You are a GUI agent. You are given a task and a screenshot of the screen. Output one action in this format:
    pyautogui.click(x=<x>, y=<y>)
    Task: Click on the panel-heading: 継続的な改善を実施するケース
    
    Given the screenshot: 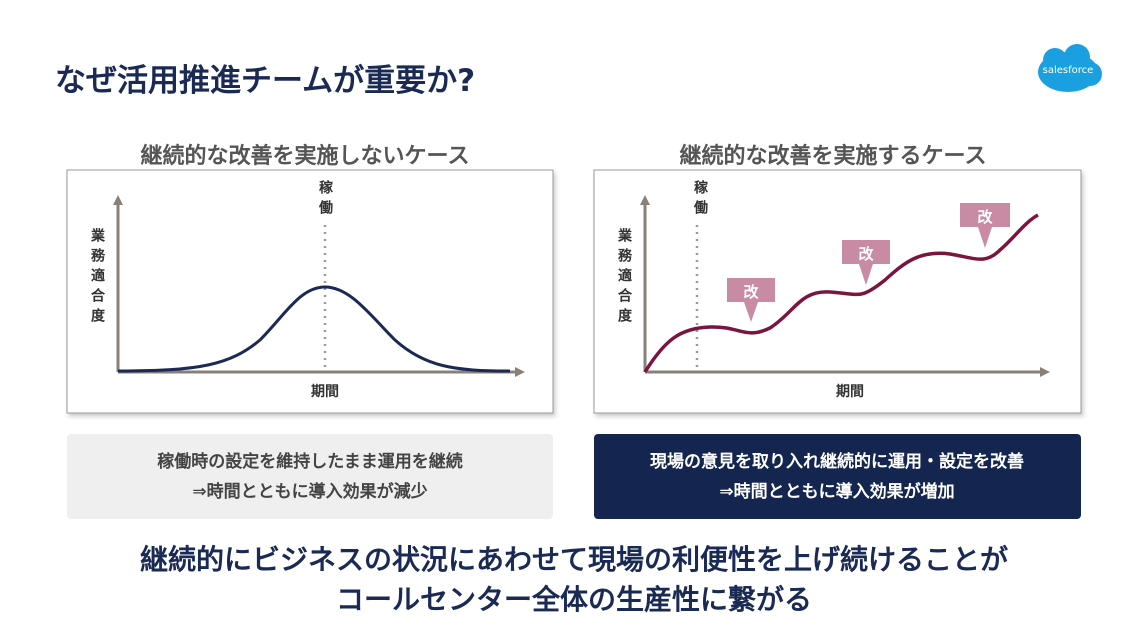 What is the action you would take?
    pyautogui.click(x=833, y=156)
    